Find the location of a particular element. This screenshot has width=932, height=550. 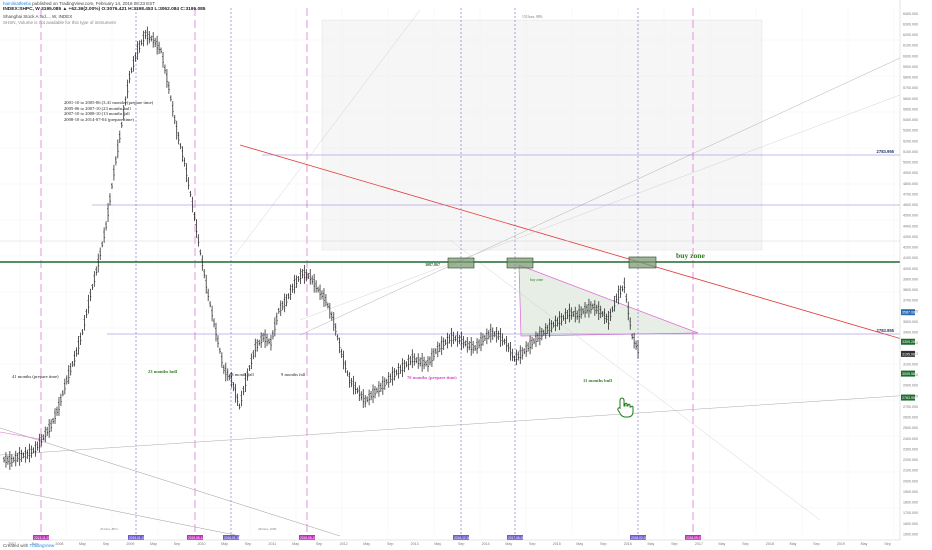

chart-title: Shanghai Stock A Ind..., W, INDEX is located at coordinates (38, 16).